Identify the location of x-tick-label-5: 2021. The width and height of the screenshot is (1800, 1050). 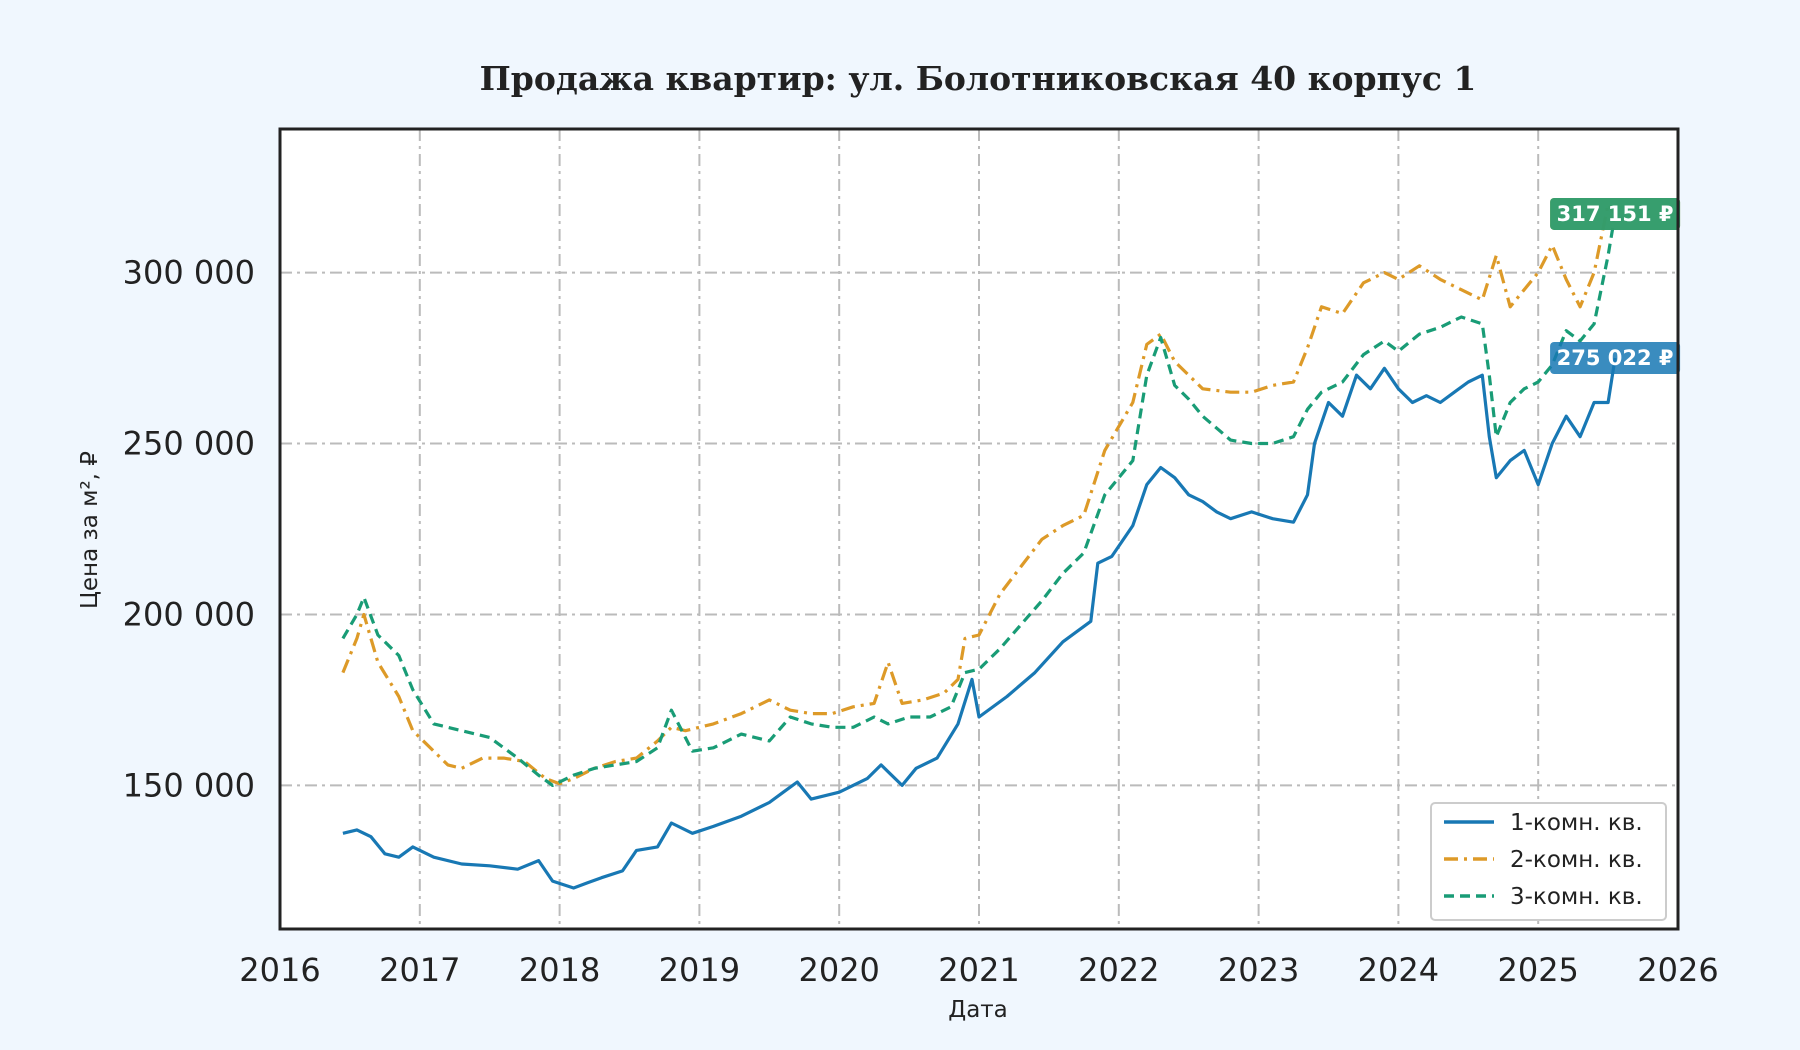
(978, 970).